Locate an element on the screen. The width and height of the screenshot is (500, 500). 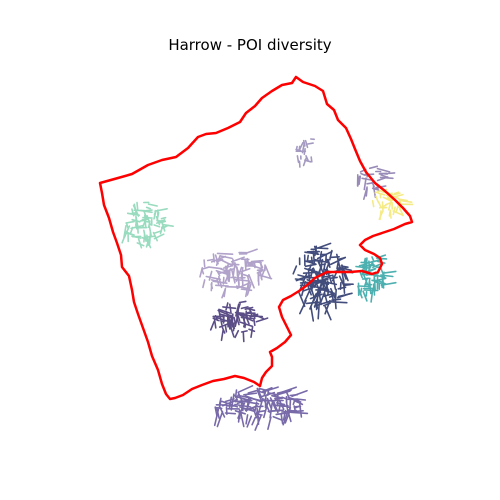
cluster-northeast-small is located at coordinates (305, 153).